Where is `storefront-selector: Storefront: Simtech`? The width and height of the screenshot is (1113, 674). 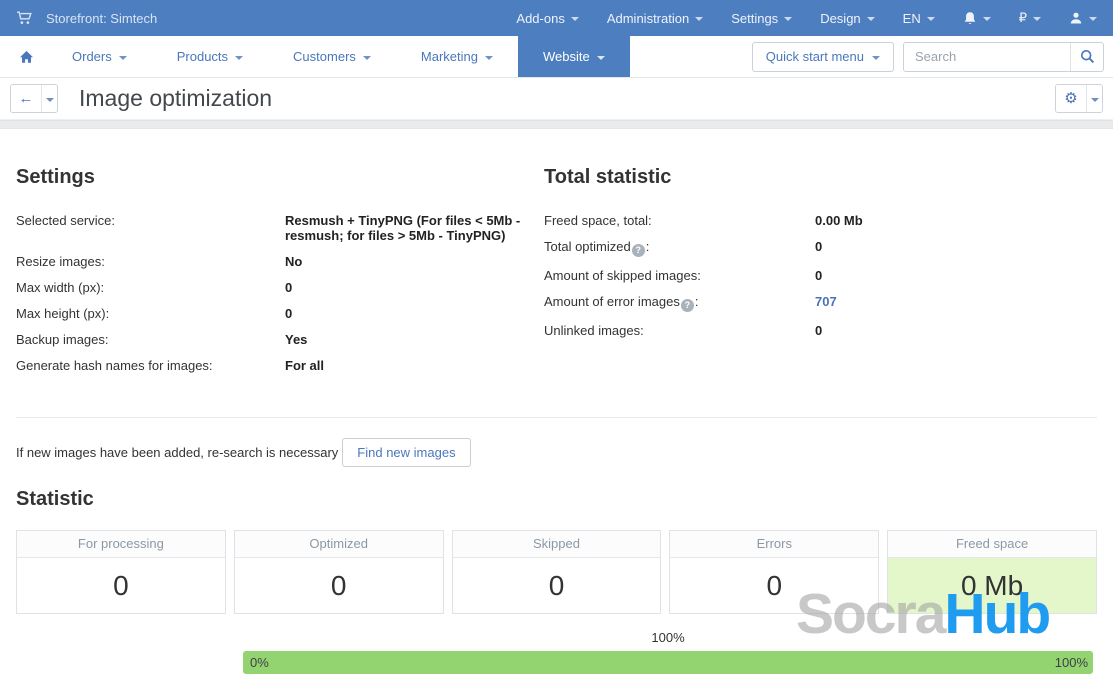 storefront-selector: Storefront: Simtech is located at coordinates (86, 18).